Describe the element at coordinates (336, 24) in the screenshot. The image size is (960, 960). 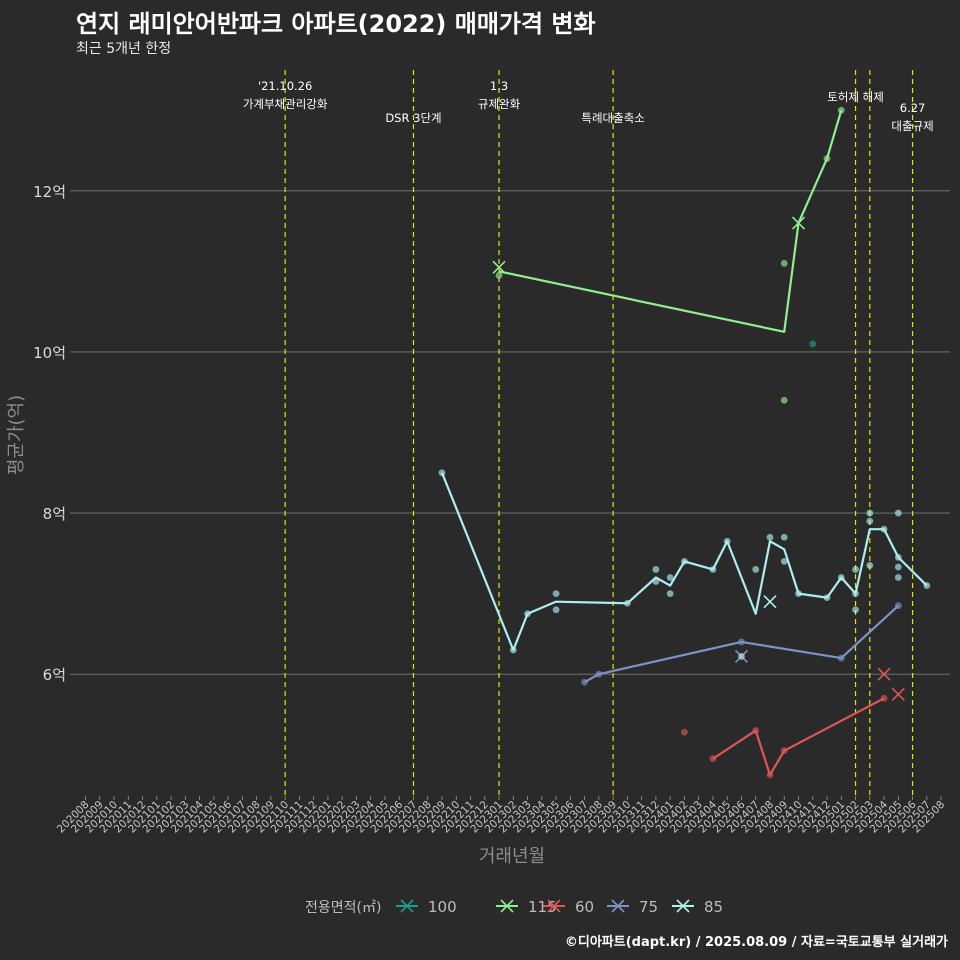
I see `chart-title: 연지 래미안어반파크 아파트(2022) 매매가격 변화` at that location.